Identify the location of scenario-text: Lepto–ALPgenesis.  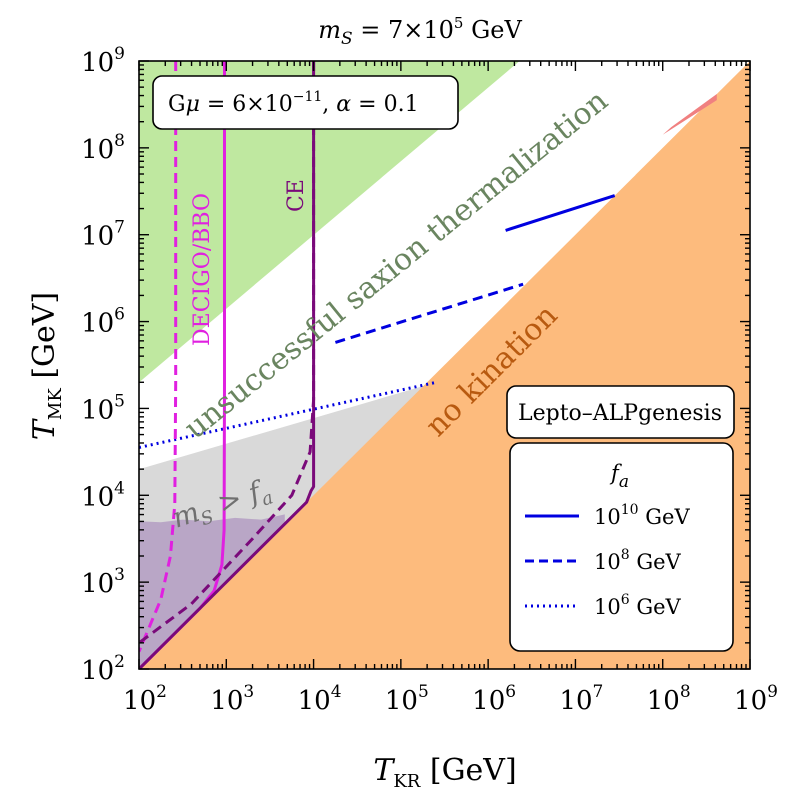
(620, 413).